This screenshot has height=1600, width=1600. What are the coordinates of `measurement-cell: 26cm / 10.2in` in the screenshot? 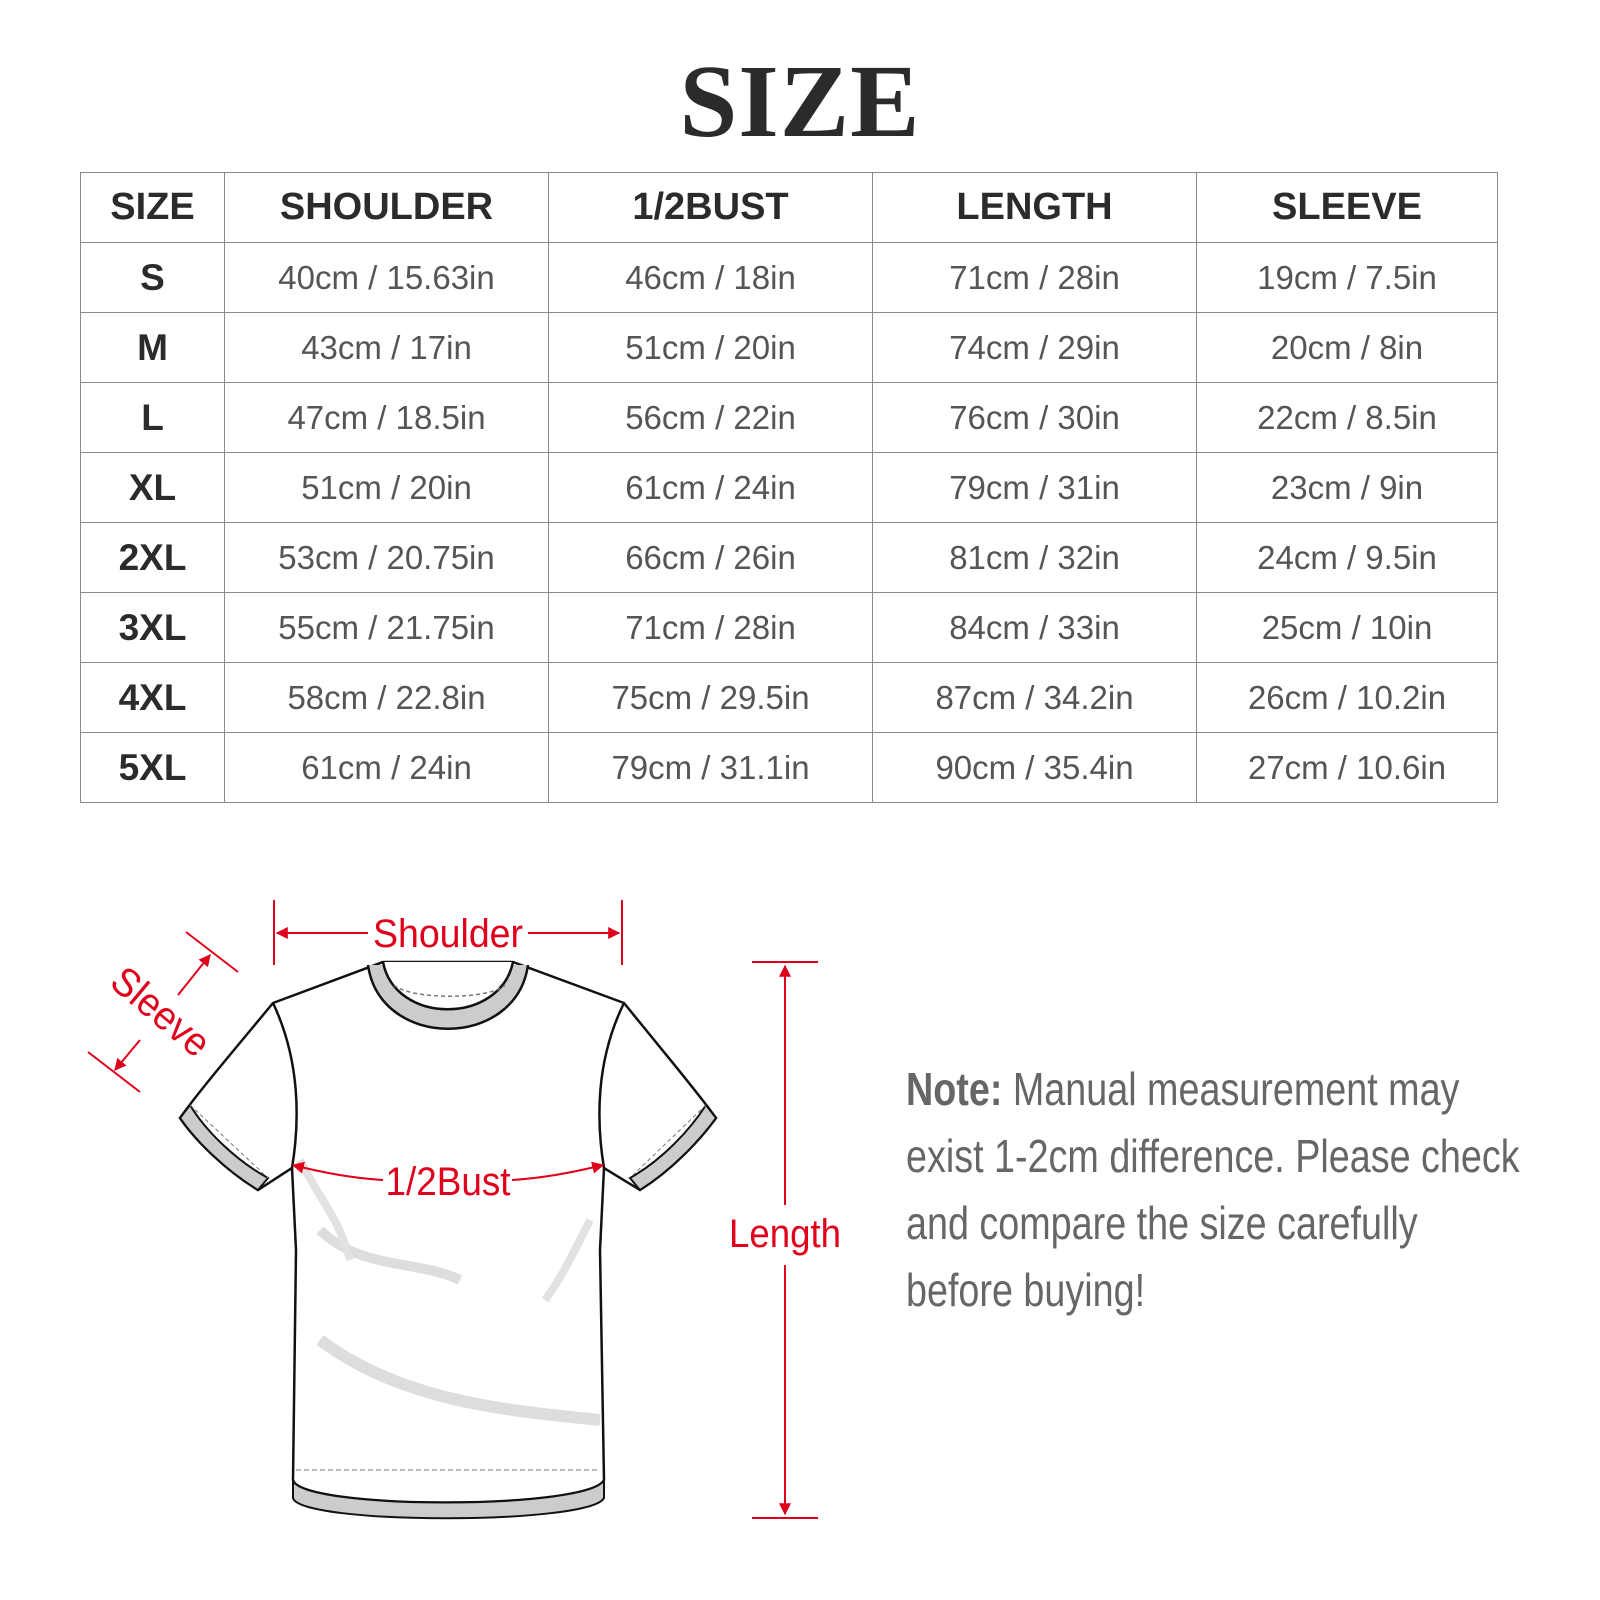 It's located at (1347, 697).